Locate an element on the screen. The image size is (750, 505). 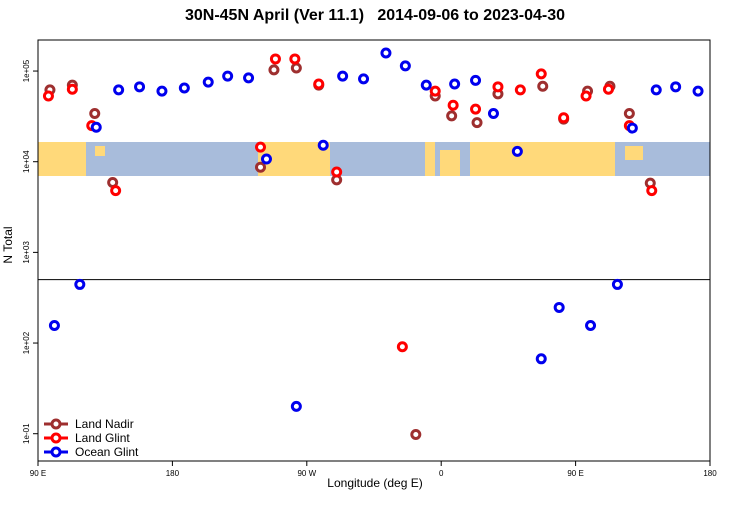
y-tick-label: 1e+05 is located at coordinates (26, 70).